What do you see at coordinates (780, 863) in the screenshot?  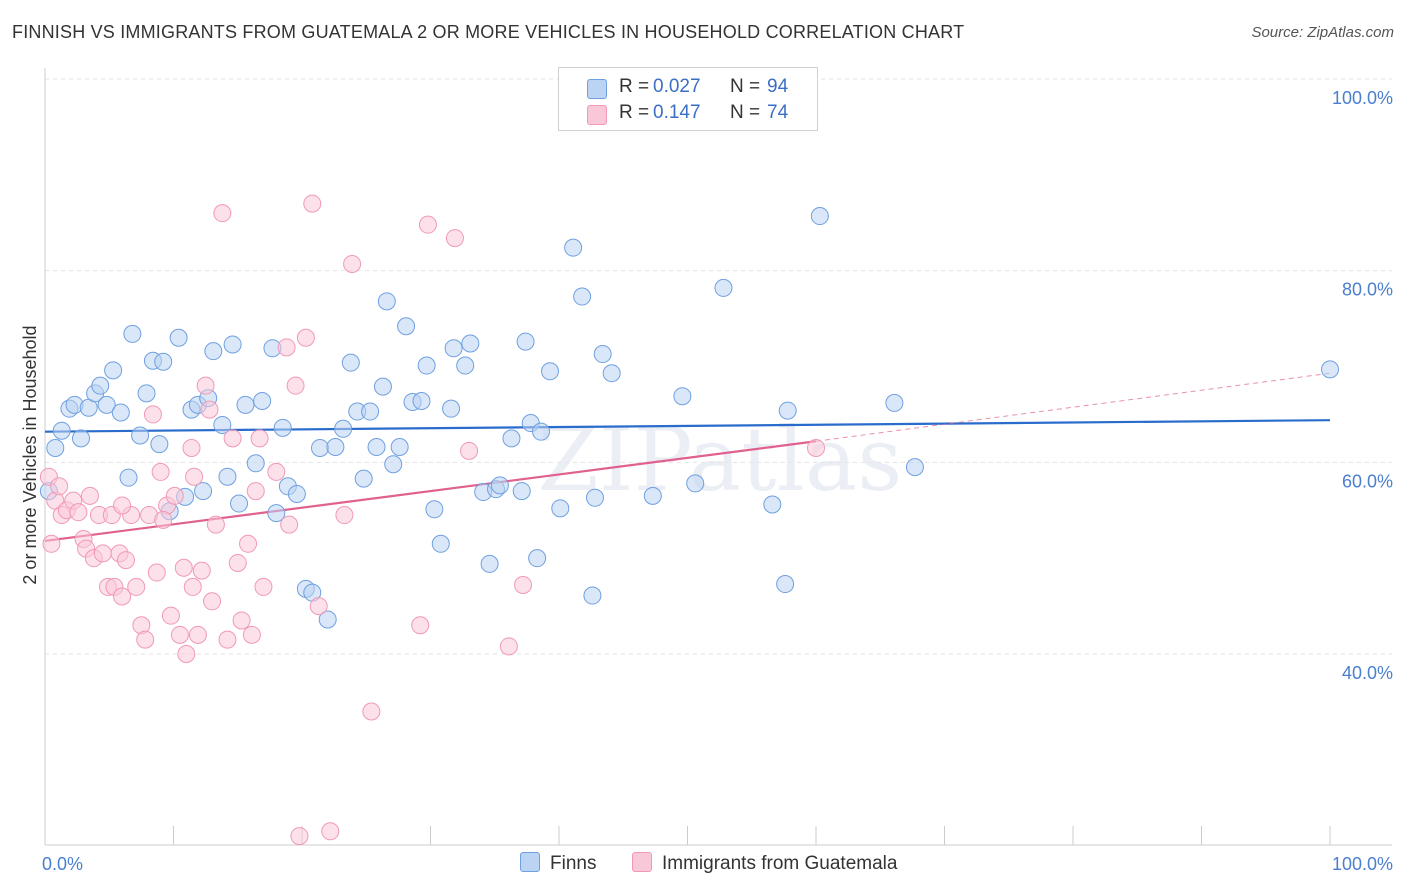 I see `bottom-guatemala-label: Immigrants from Guatemala` at bounding box center [780, 863].